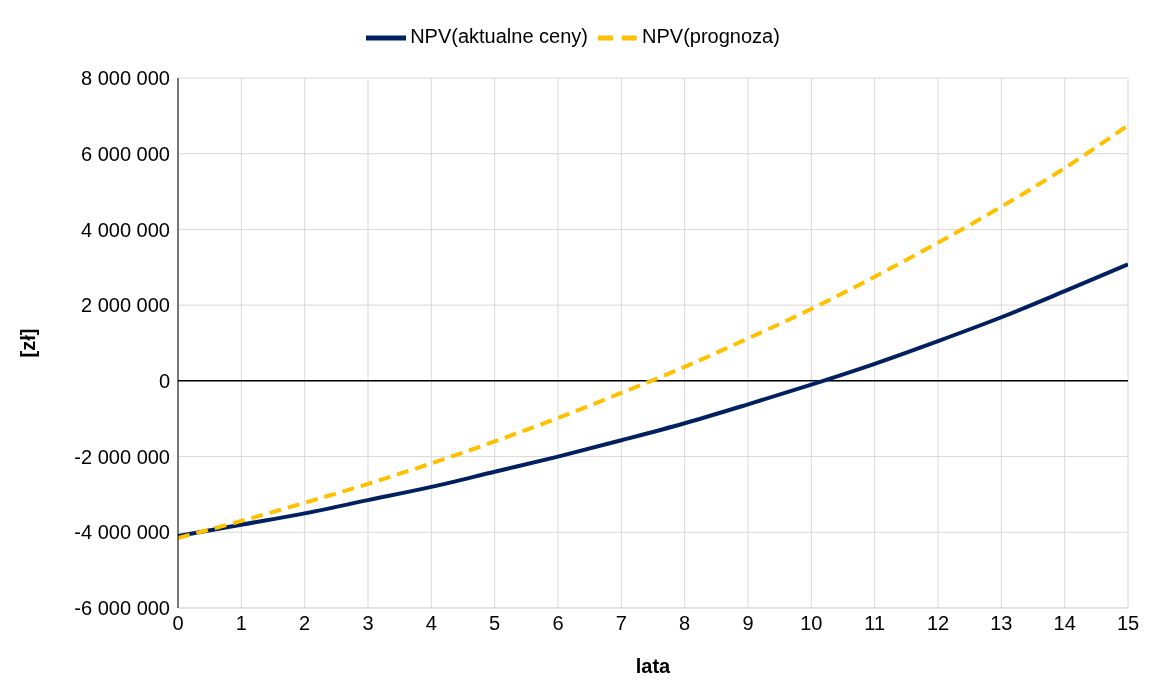 Image resolution: width=1157 pixels, height=698 pixels. Describe the element at coordinates (1128, 623) in the screenshot. I see `x-tick-label: 15` at that location.